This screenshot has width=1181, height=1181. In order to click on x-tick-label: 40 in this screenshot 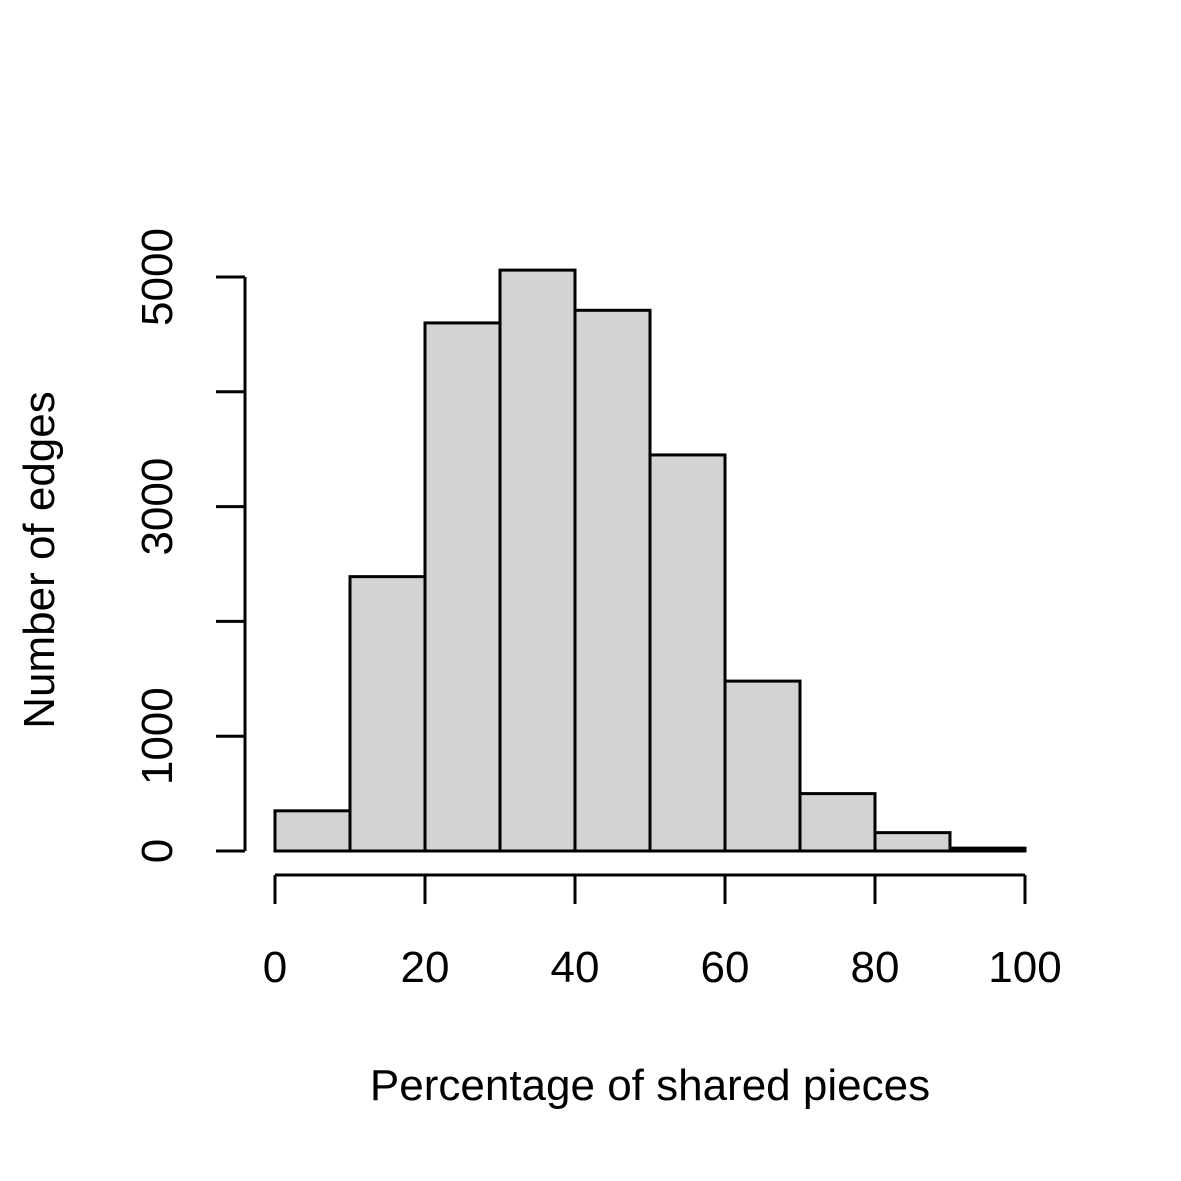, I will do `click(575, 967)`.